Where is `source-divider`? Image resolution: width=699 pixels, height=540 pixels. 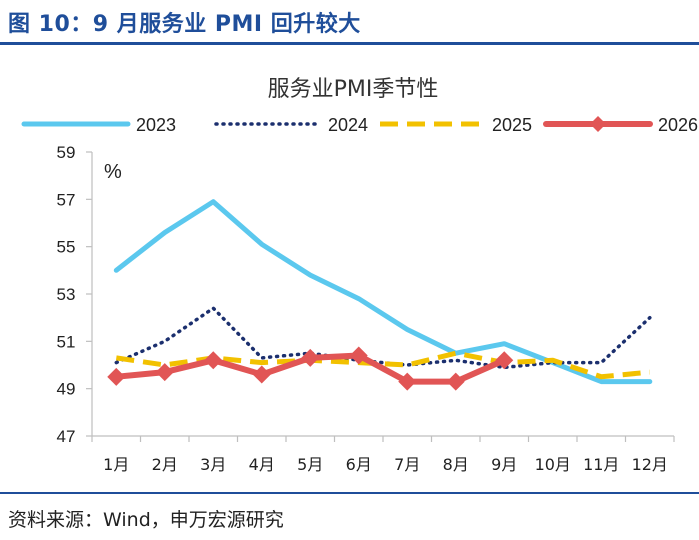
source-divider is located at coordinates (349, 493).